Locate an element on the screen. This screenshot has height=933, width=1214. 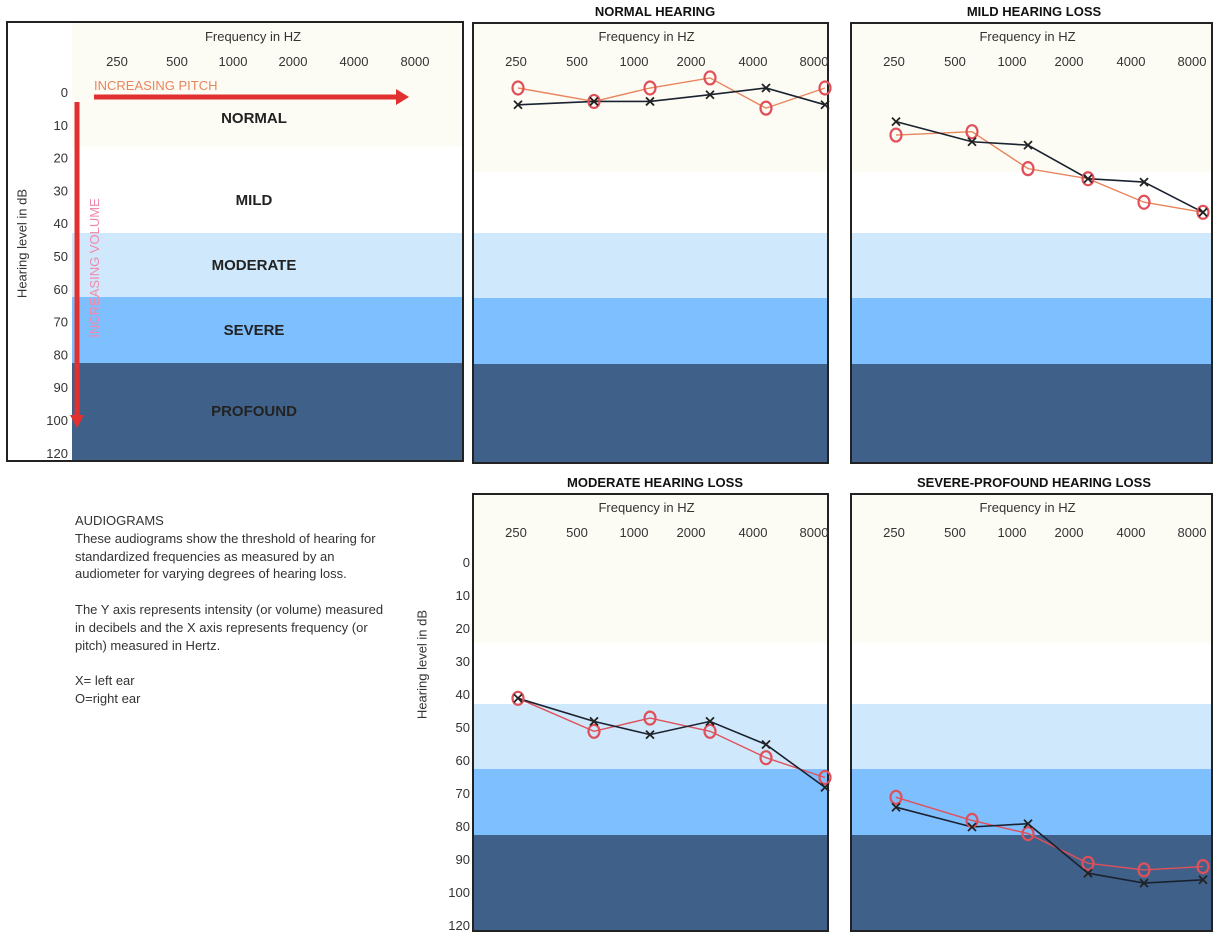
band-label-severe: SEVERE is located at coordinates (254, 330).